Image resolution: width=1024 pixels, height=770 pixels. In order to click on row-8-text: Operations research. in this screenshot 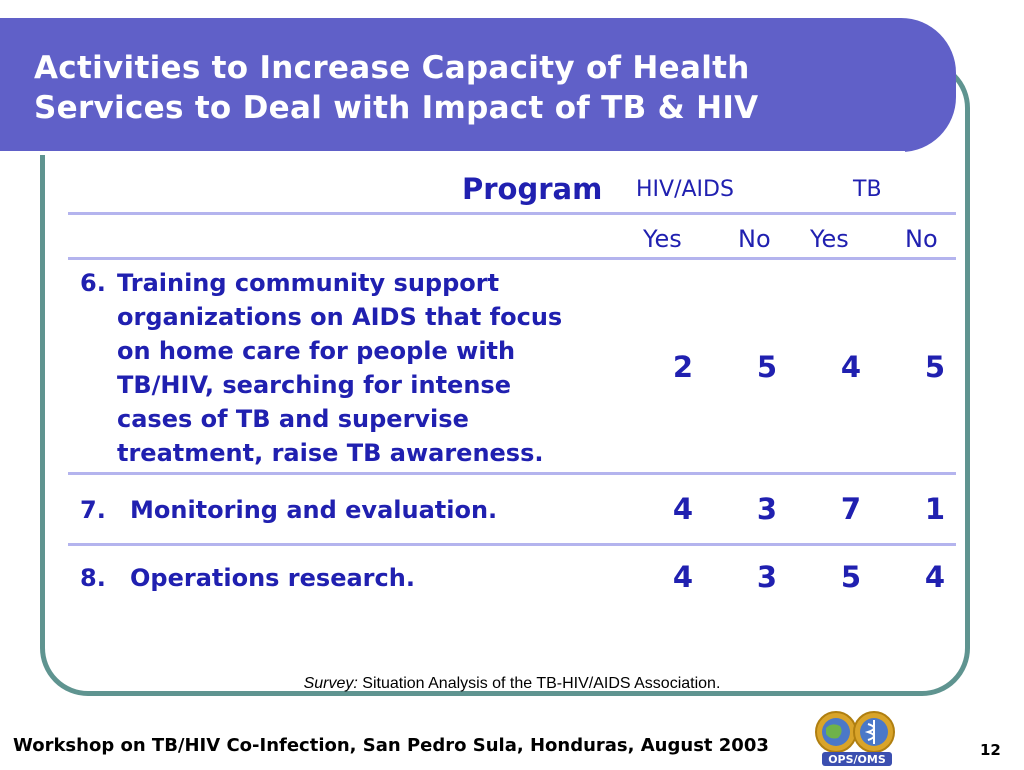, I will do `click(272, 578)`.